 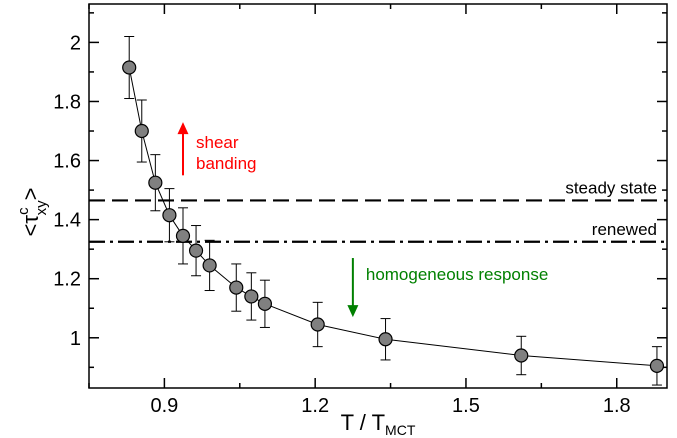 I want to click on y-tick-label: 1, so click(x=75, y=339).